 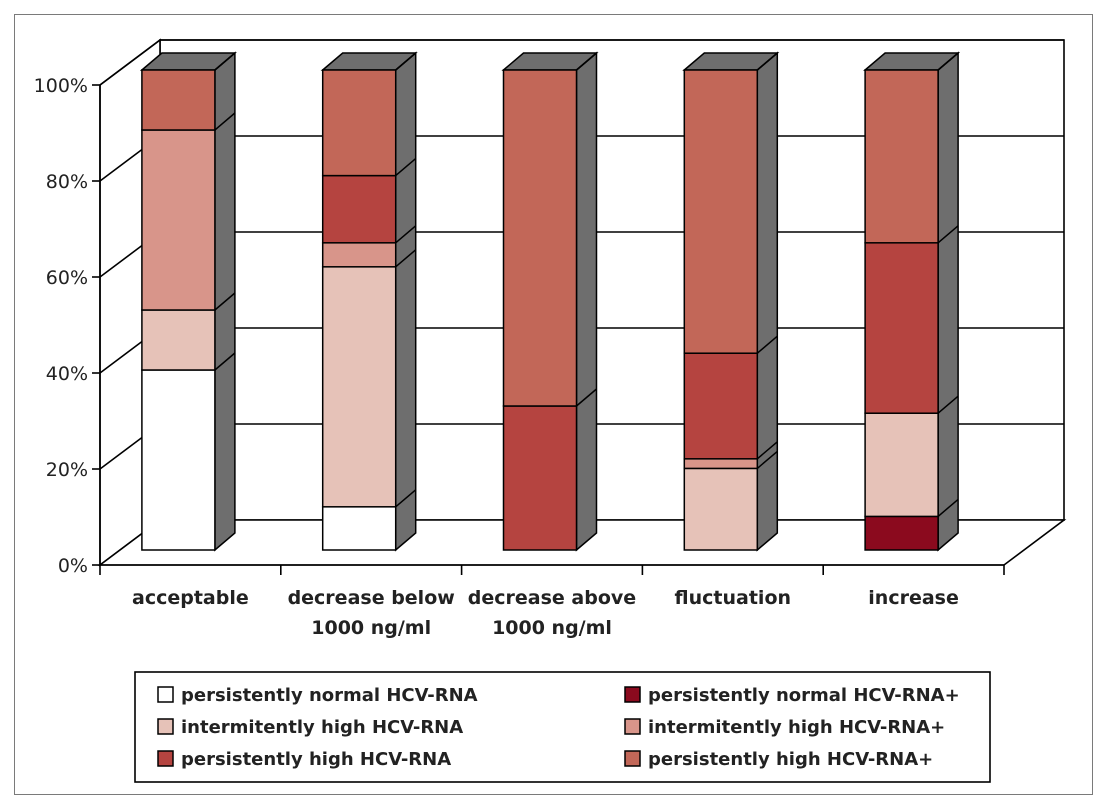 I want to click on legend-entry-intermitently-high-hcv-rna: intermitently high HCV-RNA, so click(x=310, y=727).